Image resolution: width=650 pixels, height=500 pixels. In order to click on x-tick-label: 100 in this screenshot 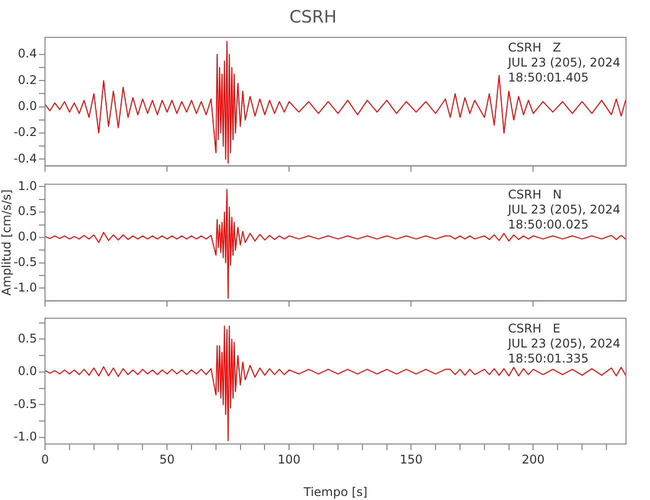, I will do `click(289, 459)`.